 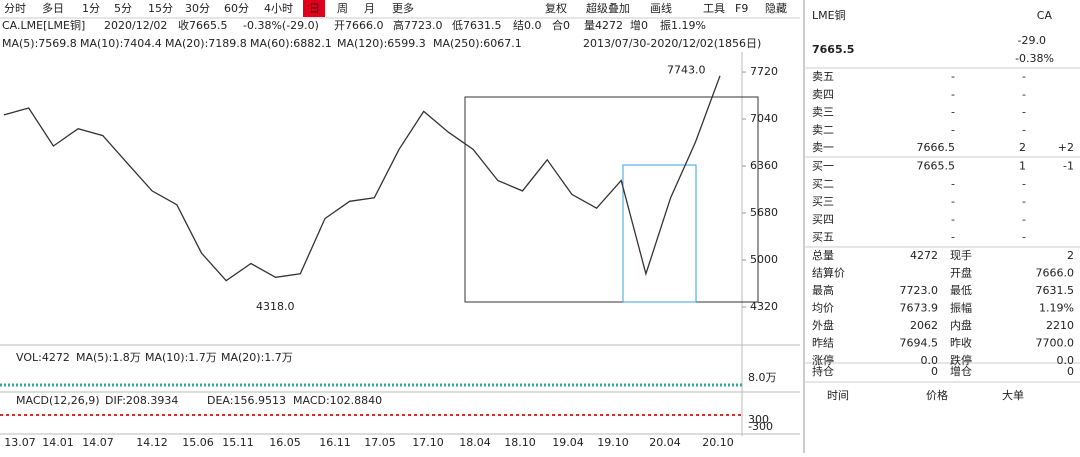 I want to click on y-tick-label: 7040, so click(x=764, y=118).